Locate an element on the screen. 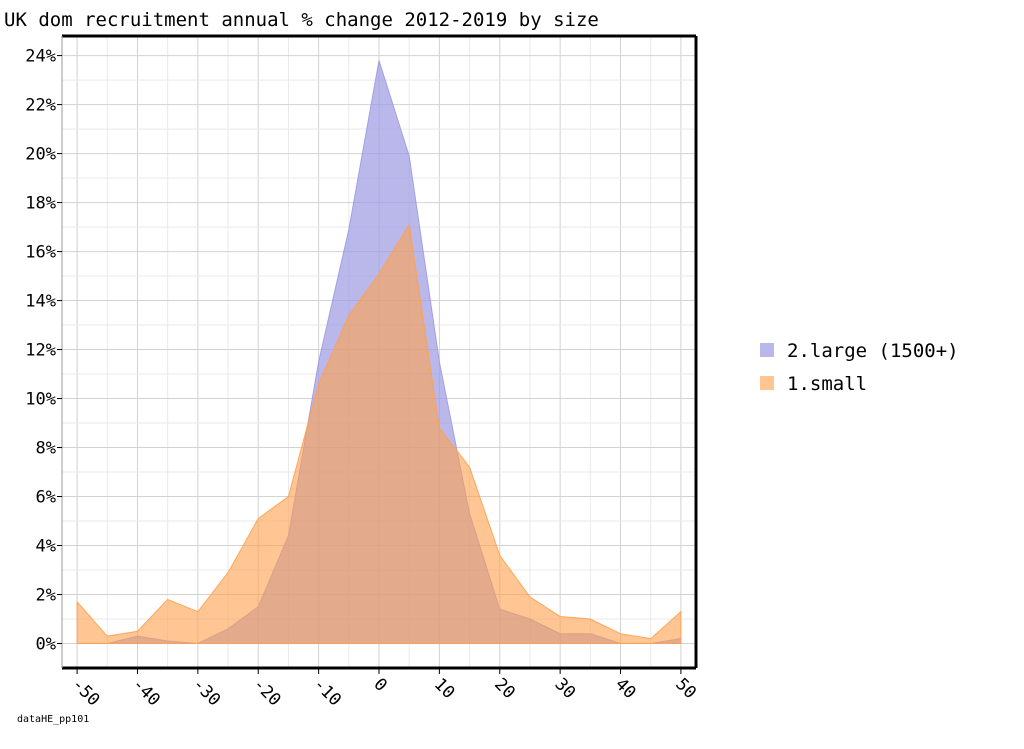 The image size is (1024, 749). legend-label: 1.small is located at coordinates (827, 384).